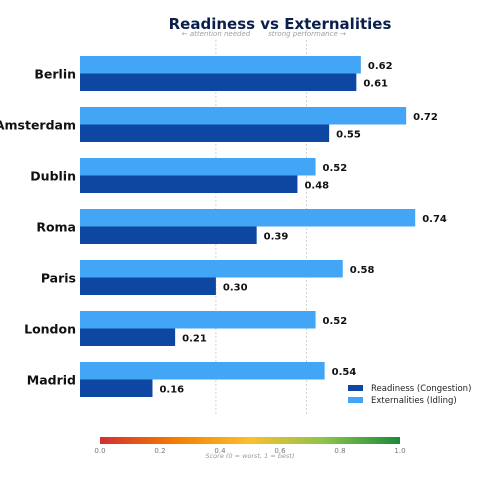  I want to click on chart-title: Readiness vs Externalities, so click(280, 24).